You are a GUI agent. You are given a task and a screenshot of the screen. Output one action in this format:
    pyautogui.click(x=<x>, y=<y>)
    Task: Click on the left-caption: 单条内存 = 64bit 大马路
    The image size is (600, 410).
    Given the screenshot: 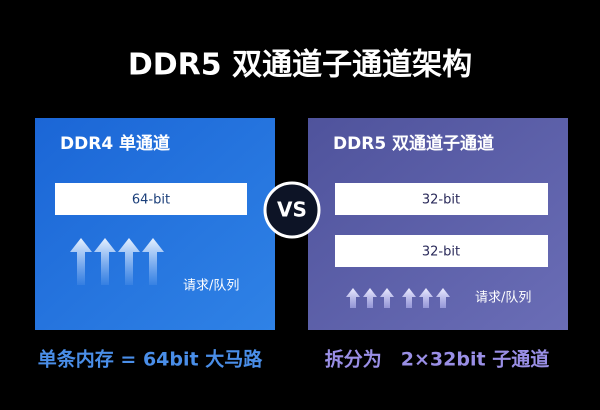 What is the action you would take?
    pyautogui.click(x=150, y=359)
    